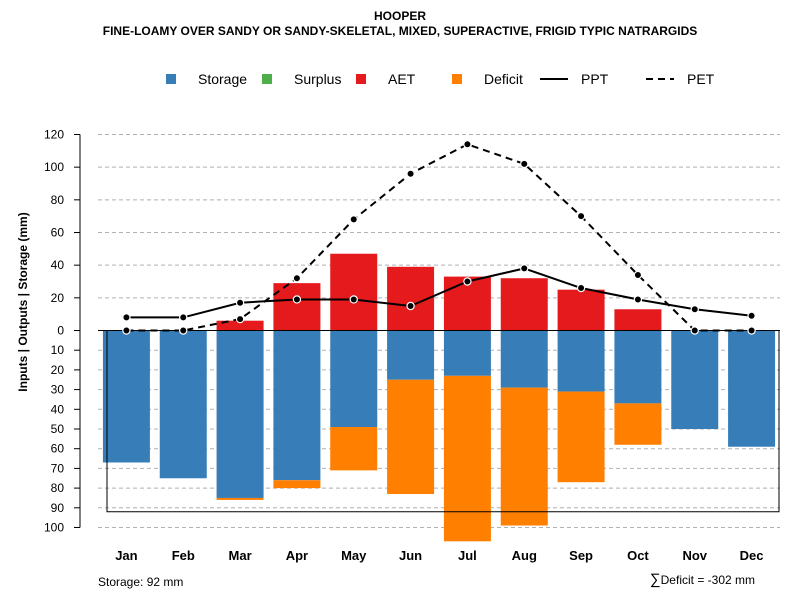  I want to click on legend-label-storage: Storage, so click(222, 79).